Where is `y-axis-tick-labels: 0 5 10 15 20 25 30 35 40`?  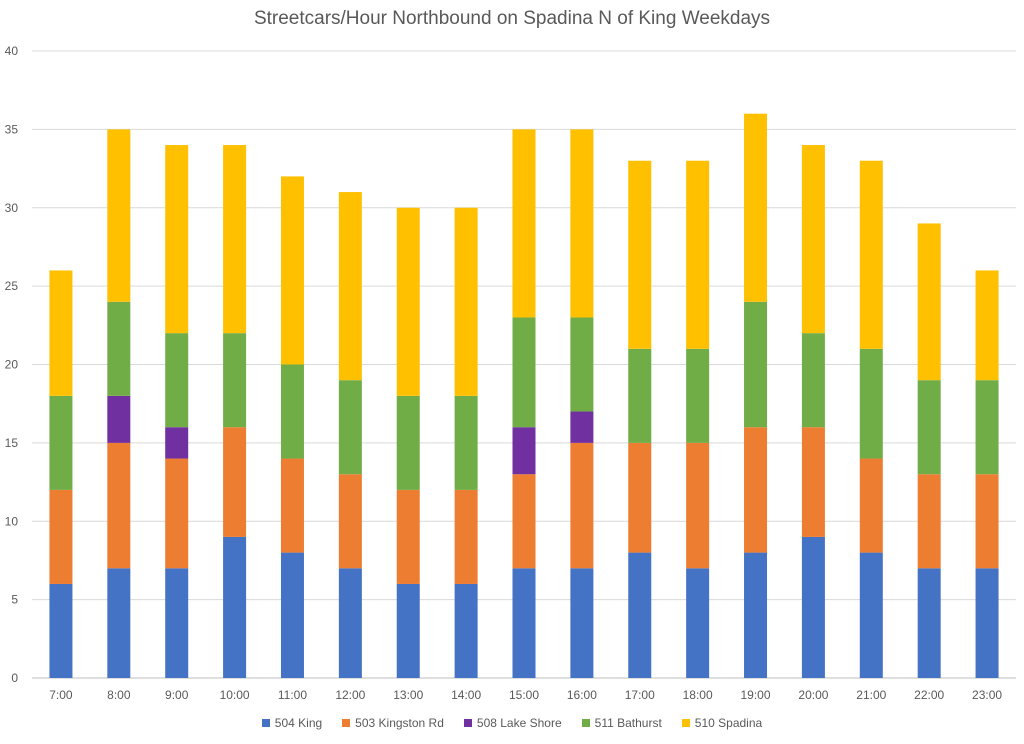 y-axis-tick-labels: 0 5 10 15 20 25 30 35 40 is located at coordinates (12, 364).